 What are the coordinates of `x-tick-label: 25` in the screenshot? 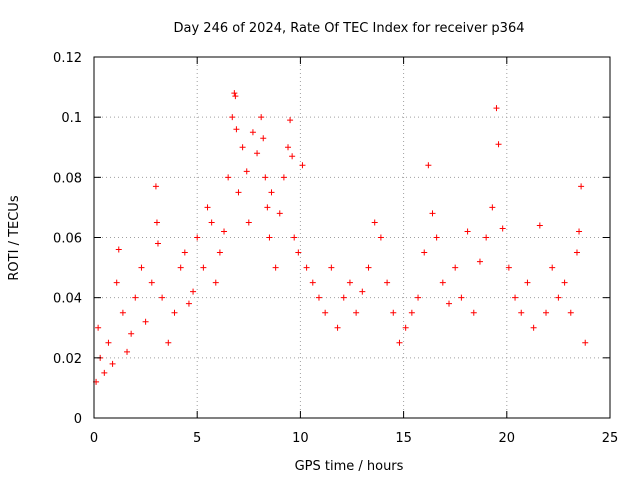 It's located at (610, 438).